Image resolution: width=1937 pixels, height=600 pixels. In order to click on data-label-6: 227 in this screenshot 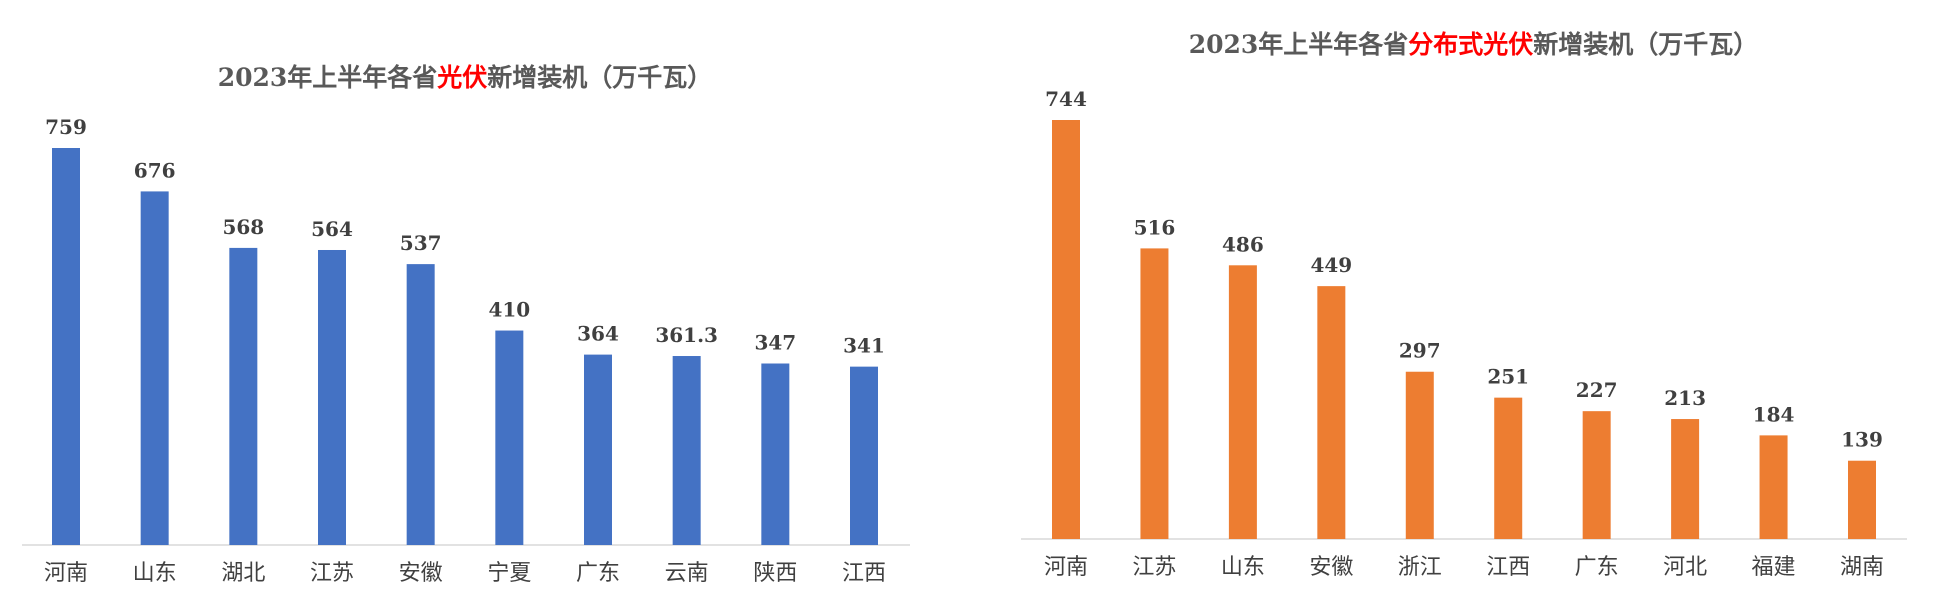, I will do `click(1597, 390)`.